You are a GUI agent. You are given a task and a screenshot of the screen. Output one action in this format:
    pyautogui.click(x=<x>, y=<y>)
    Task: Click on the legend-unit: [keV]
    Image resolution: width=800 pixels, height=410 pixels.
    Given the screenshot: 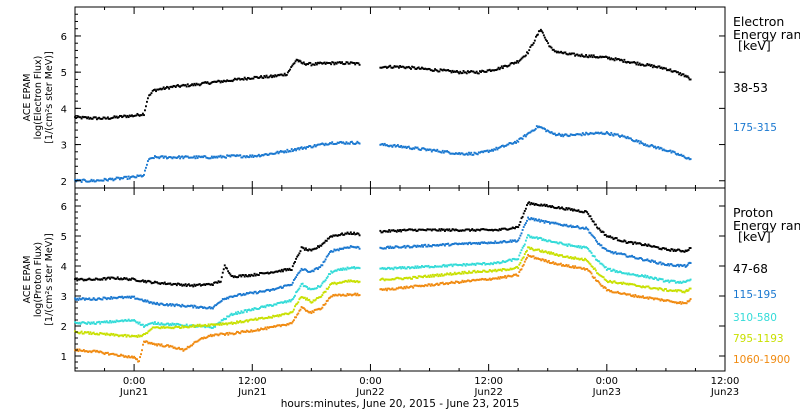 What is the action you would take?
    pyautogui.click(x=754, y=236)
    